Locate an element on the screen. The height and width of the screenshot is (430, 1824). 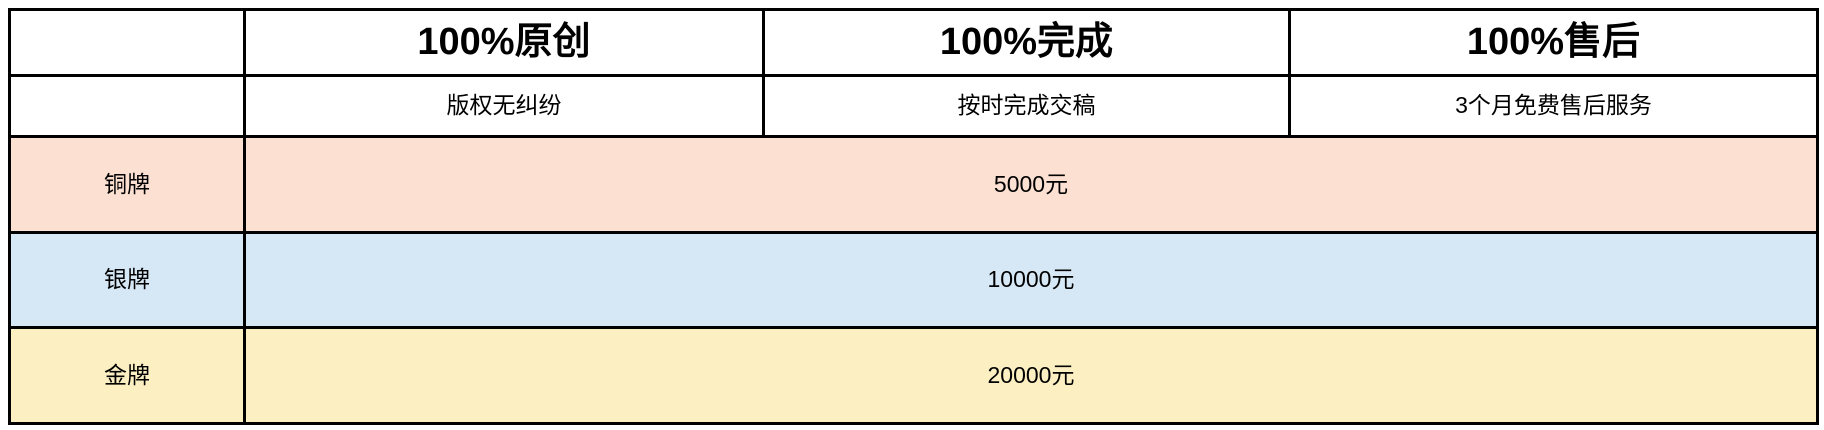
feature-desc-originality: 版权无纠纷 is located at coordinates (504, 105).